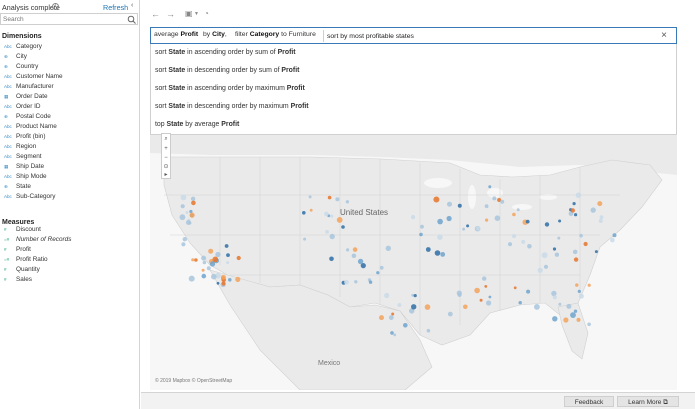 Image resolution: width=695 pixels, height=409 pixels. Describe the element at coordinates (664, 35) in the screenshot. I see `close-icon: ×` at that location.